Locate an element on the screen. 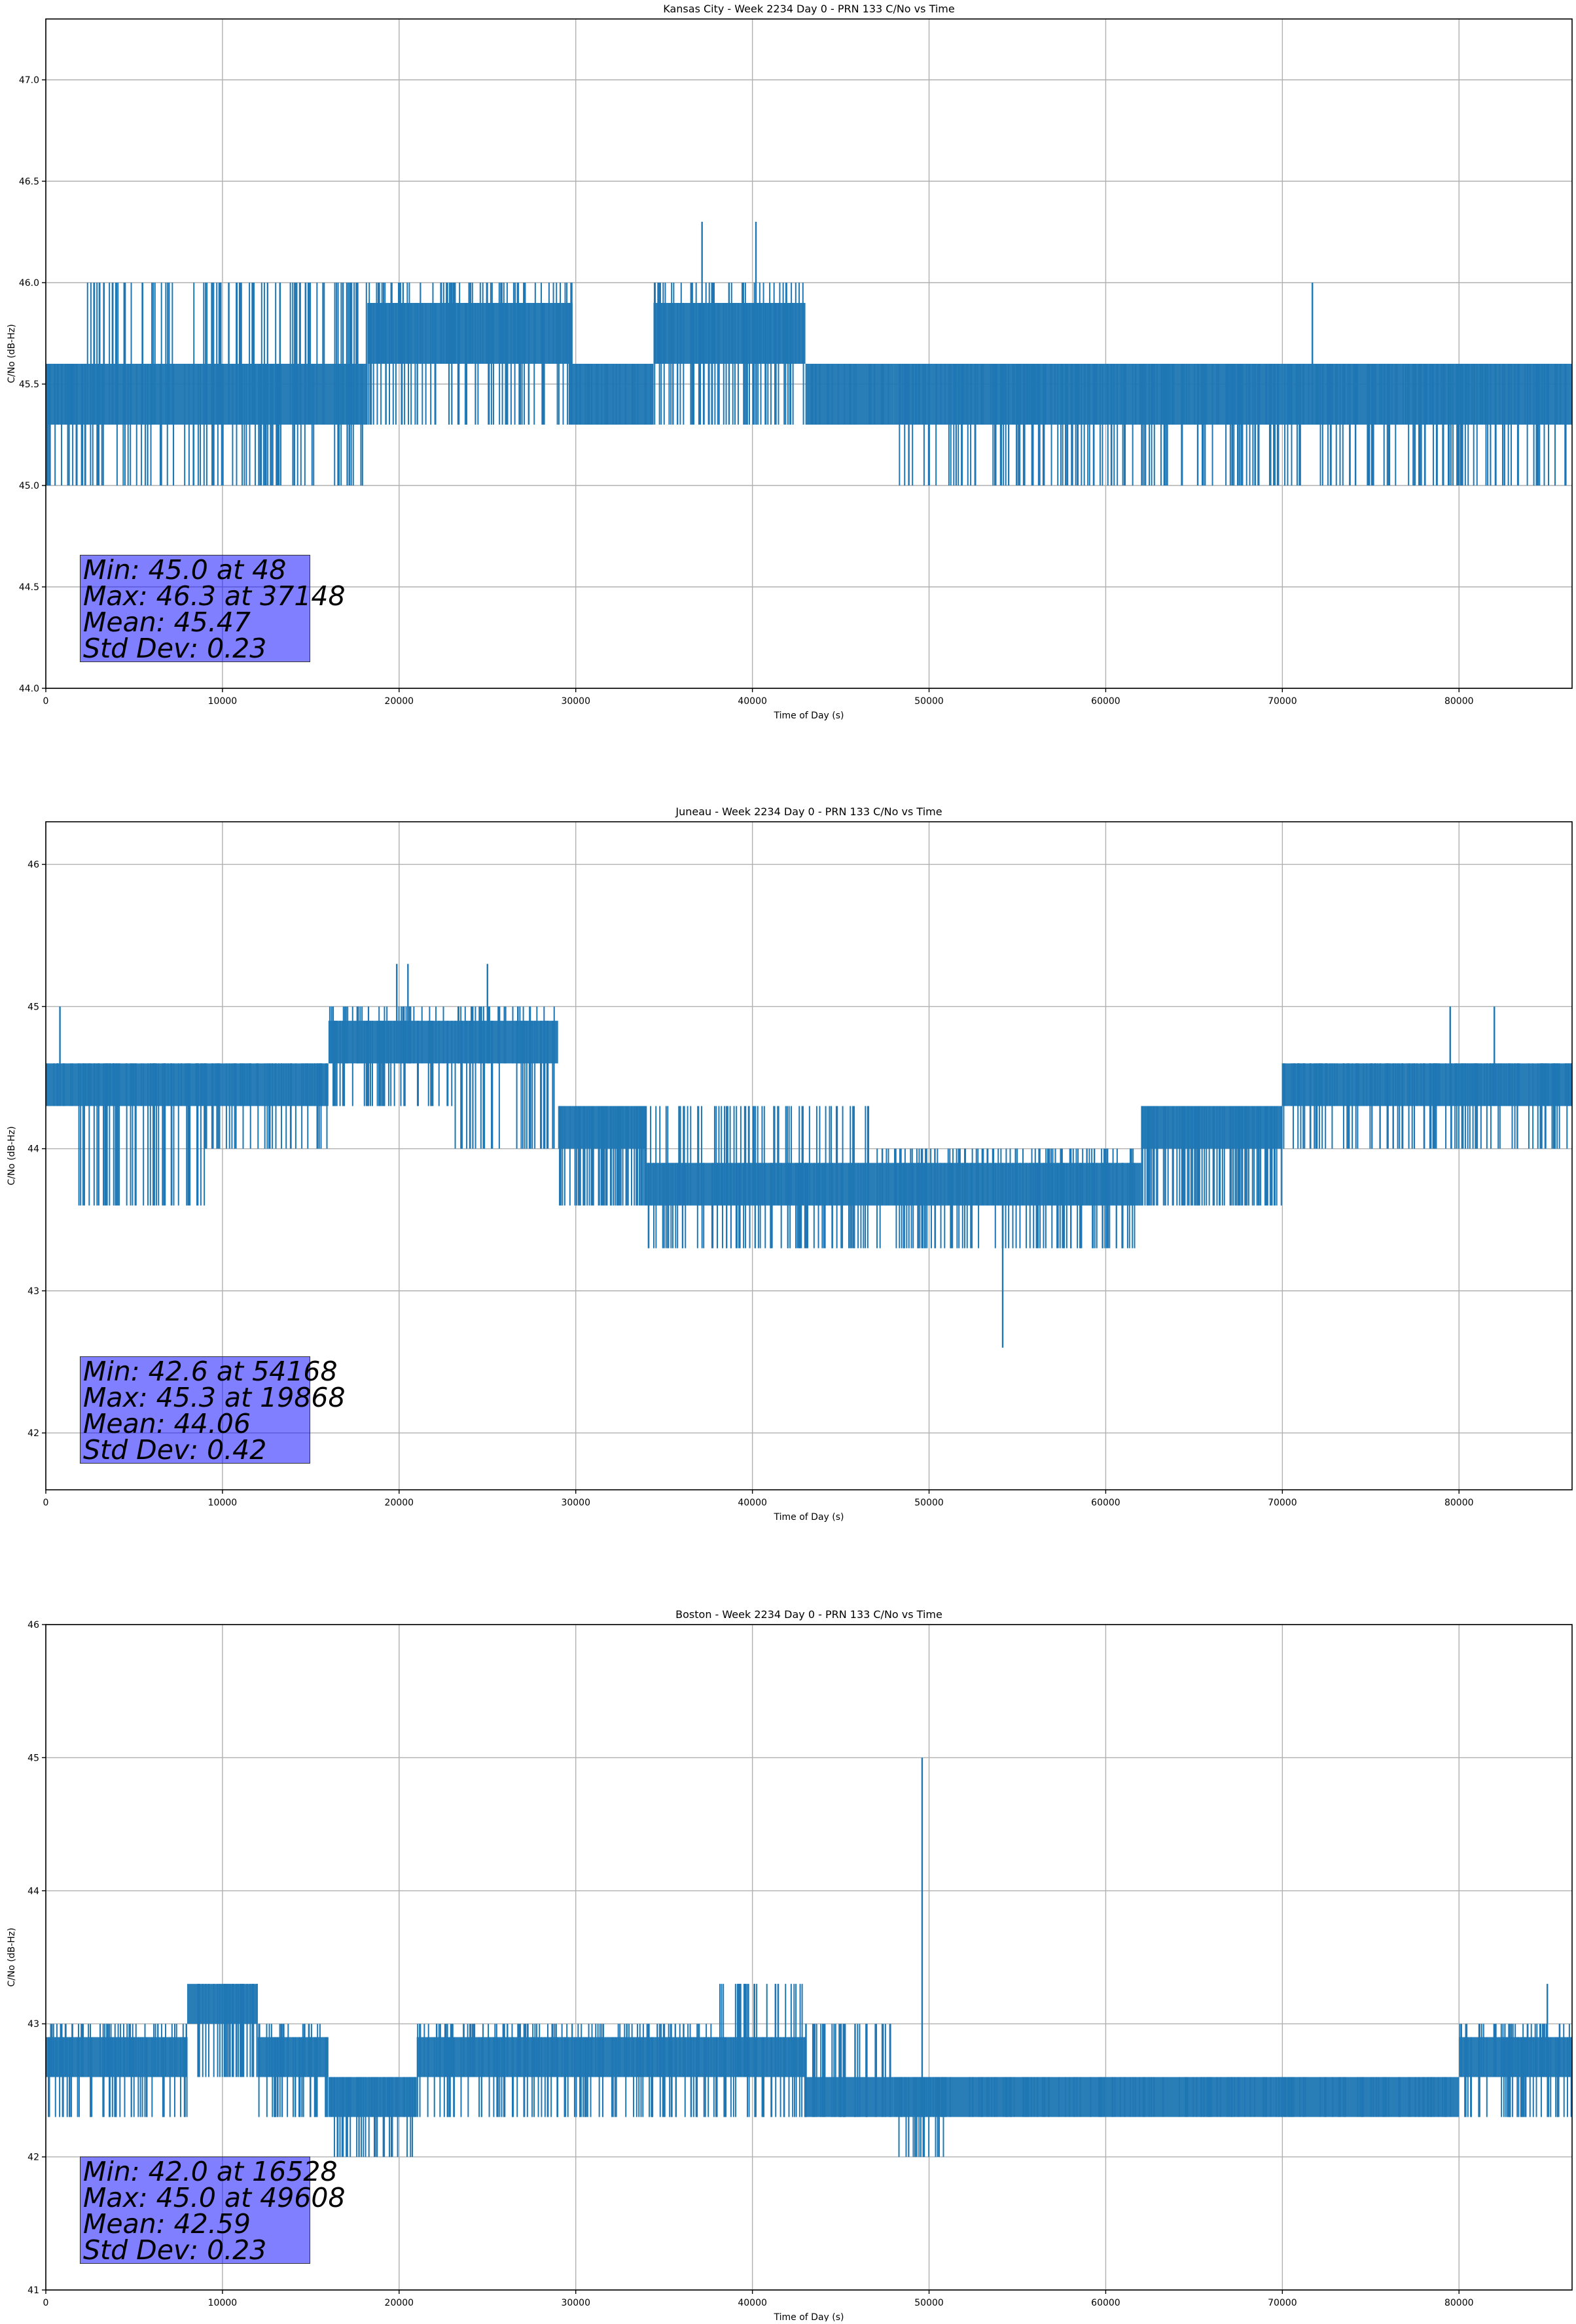  stats-line: Mean: 44.06 is located at coordinates (167, 1424).